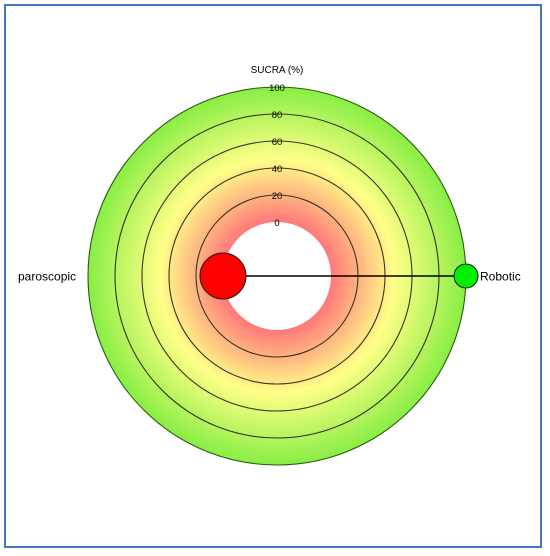 This screenshot has width=550, height=556. I want to click on ring-tick-label-40: 40, so click(277, 169).